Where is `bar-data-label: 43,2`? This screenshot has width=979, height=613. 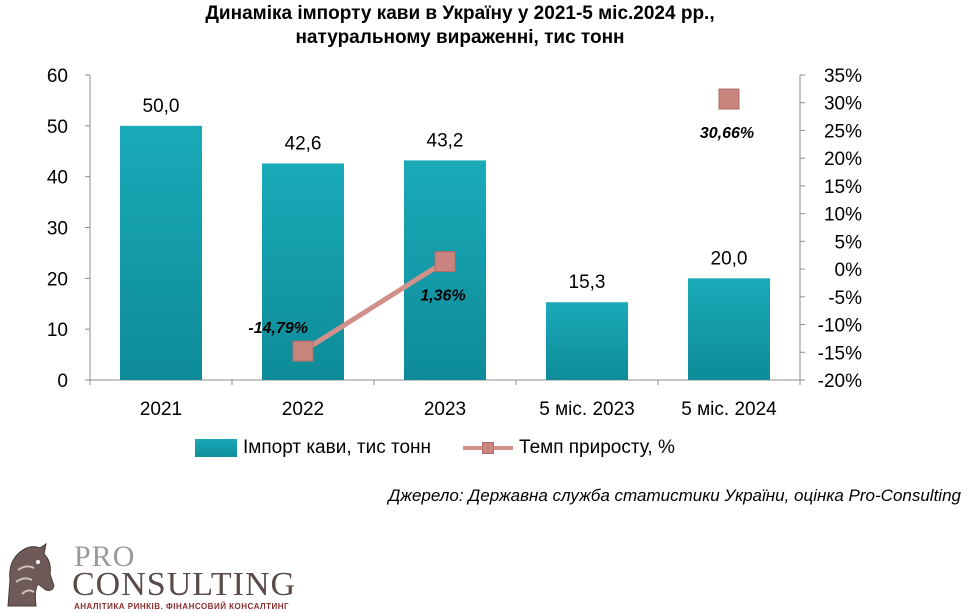
bar-data-label: 43,2 is located at coordinates (445, 140).